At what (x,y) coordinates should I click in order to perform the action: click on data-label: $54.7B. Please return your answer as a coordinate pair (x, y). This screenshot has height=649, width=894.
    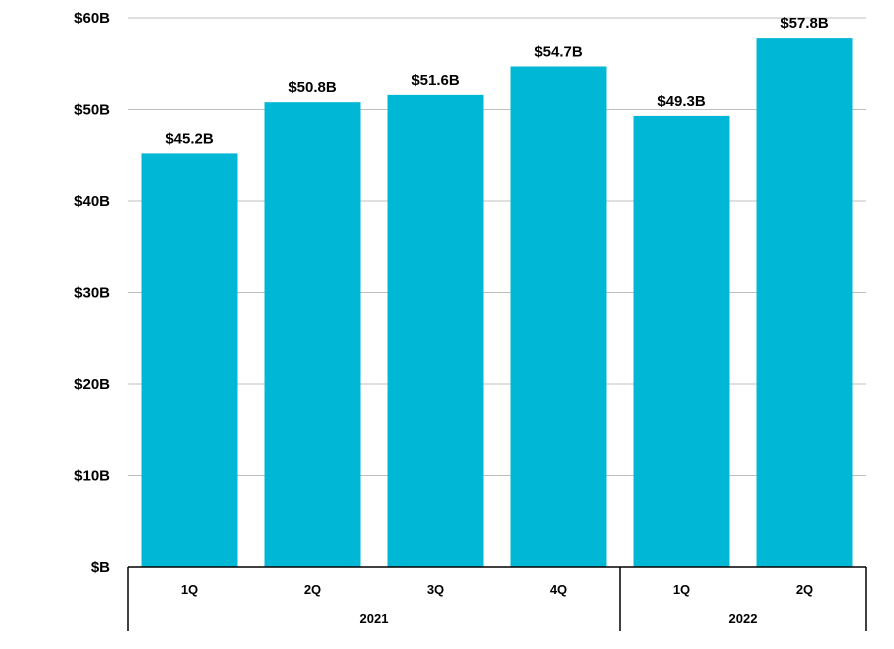
    Looking at the image, I should click on (558, 51).